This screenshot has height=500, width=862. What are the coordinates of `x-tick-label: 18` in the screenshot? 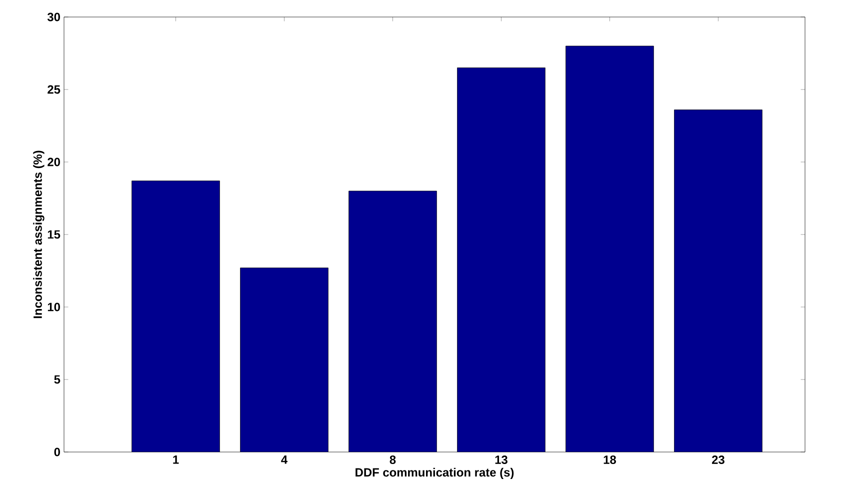 It's located at (610, 460).